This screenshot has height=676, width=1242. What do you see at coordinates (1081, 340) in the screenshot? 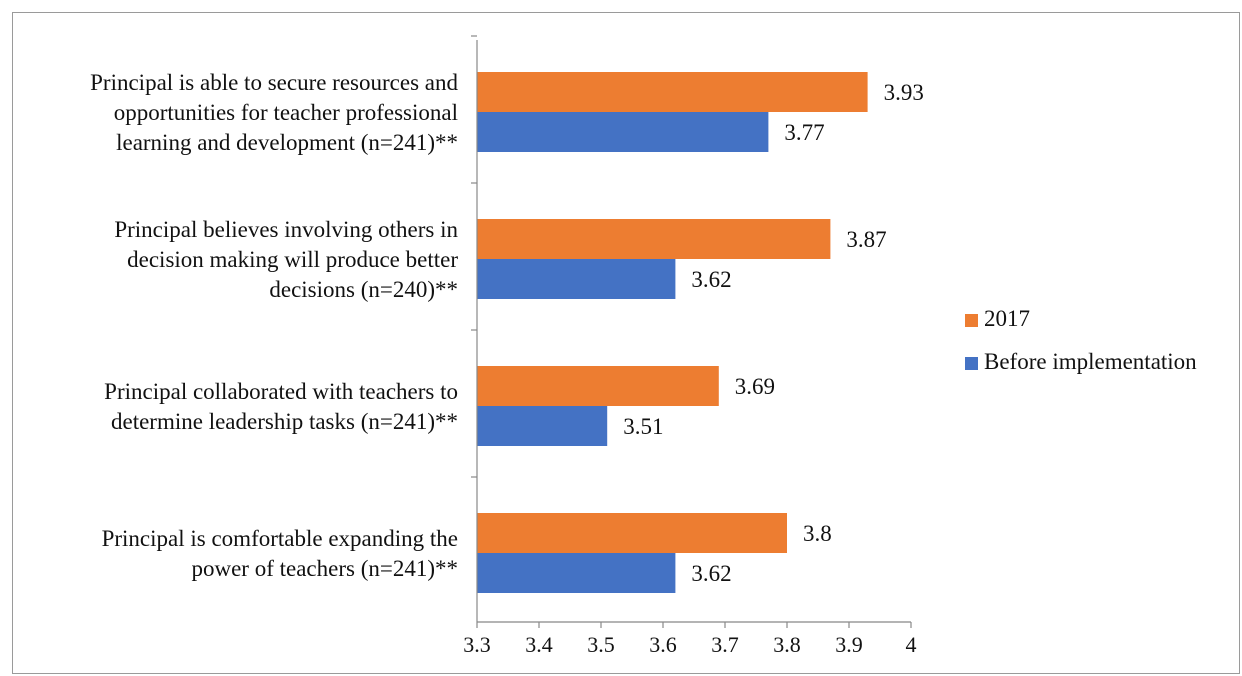
I see `legend: 2017 Before implementation` at bounding box center [1081, 340].